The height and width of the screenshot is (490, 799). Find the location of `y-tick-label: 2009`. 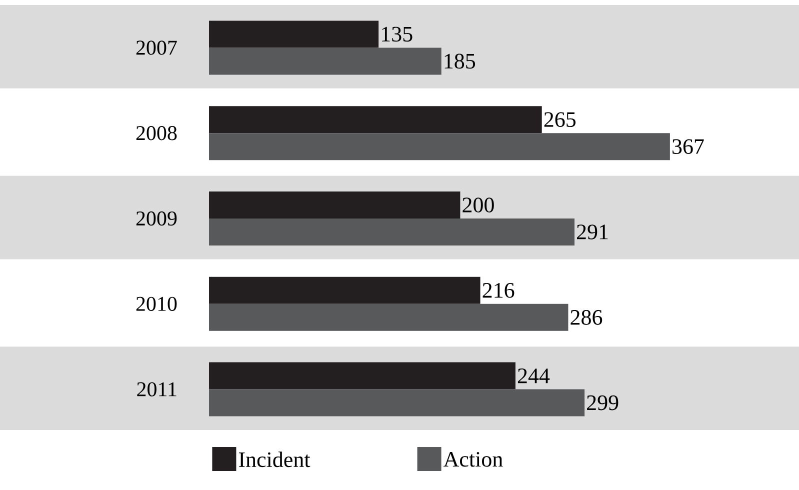

y-tick-label: 2009 is located at coordinates (156, 218).